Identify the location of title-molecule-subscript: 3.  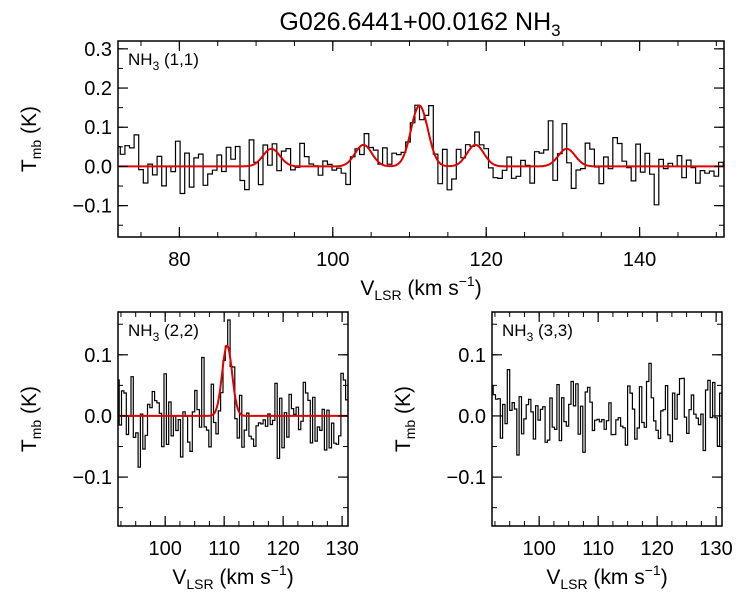
(555, 30).